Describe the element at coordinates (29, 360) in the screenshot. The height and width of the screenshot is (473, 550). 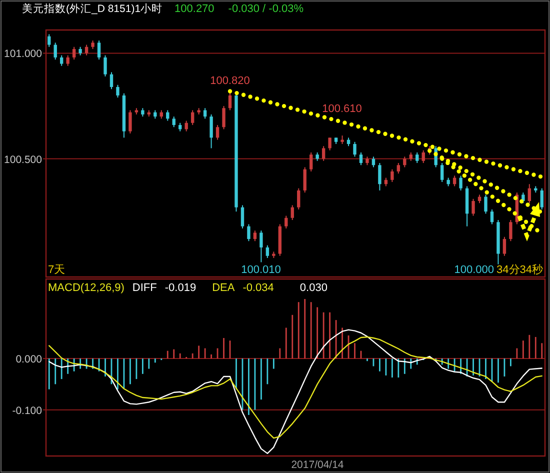
I see `y-tick-label: 0.000` at that location.